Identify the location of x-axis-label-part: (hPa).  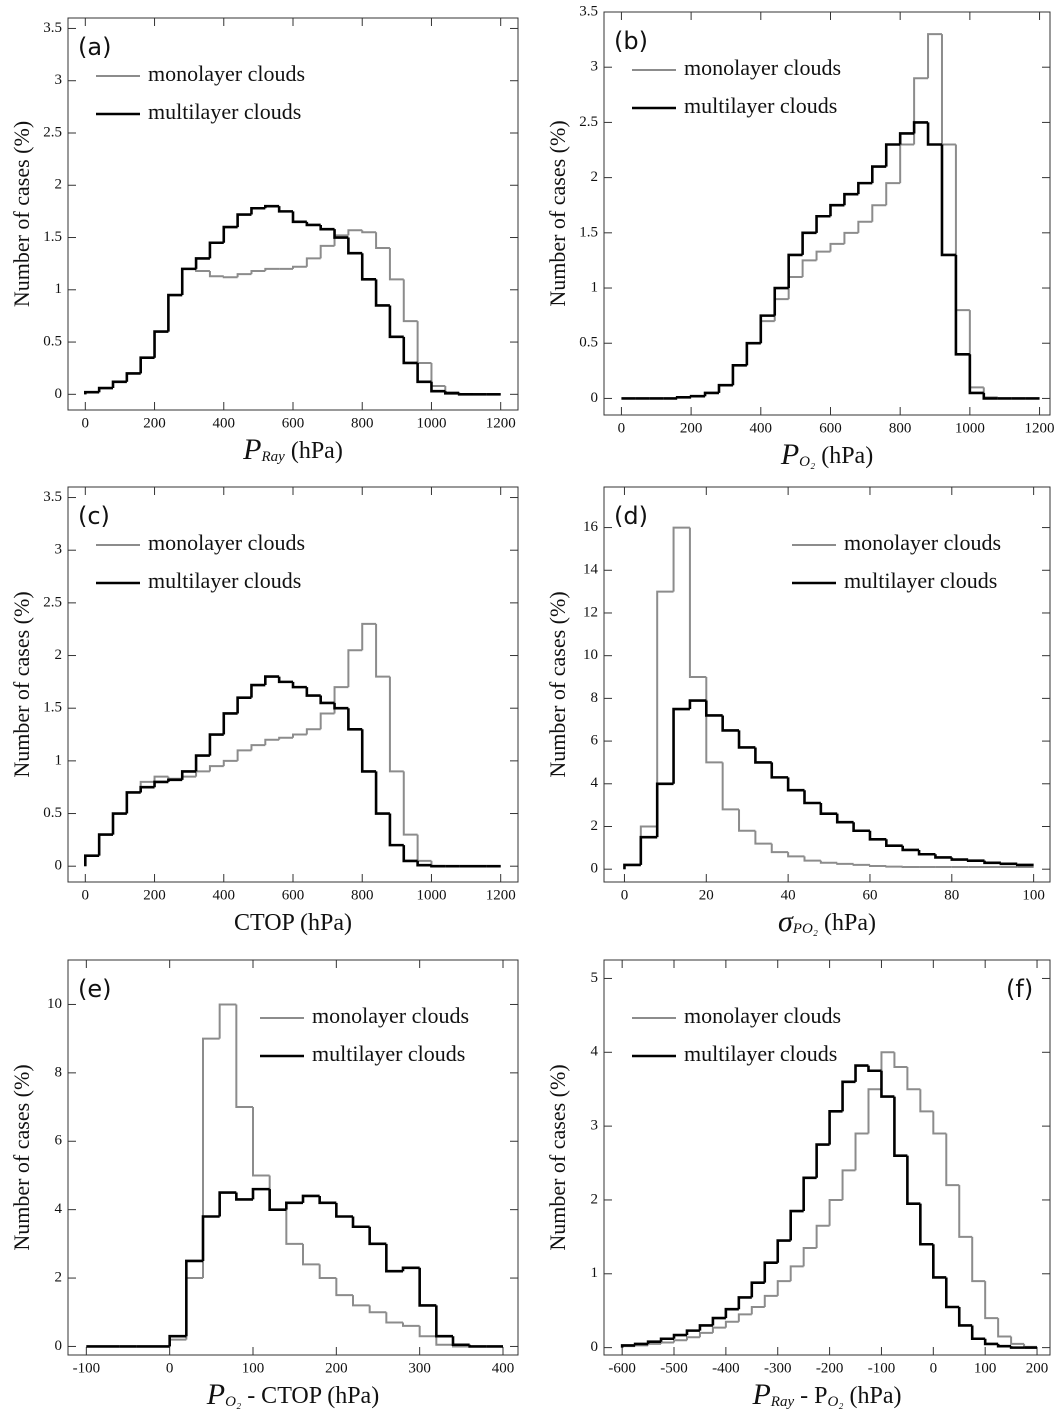
(847, 923).